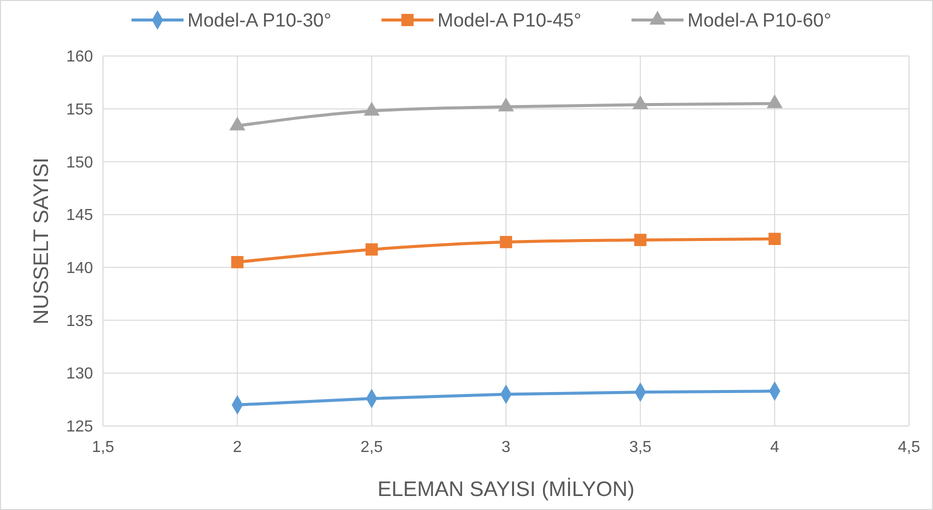  What do you see at coordinates (80, 163) in the screenshot?
I see `y-tick-label: 150` at bounding box center [80, 163].